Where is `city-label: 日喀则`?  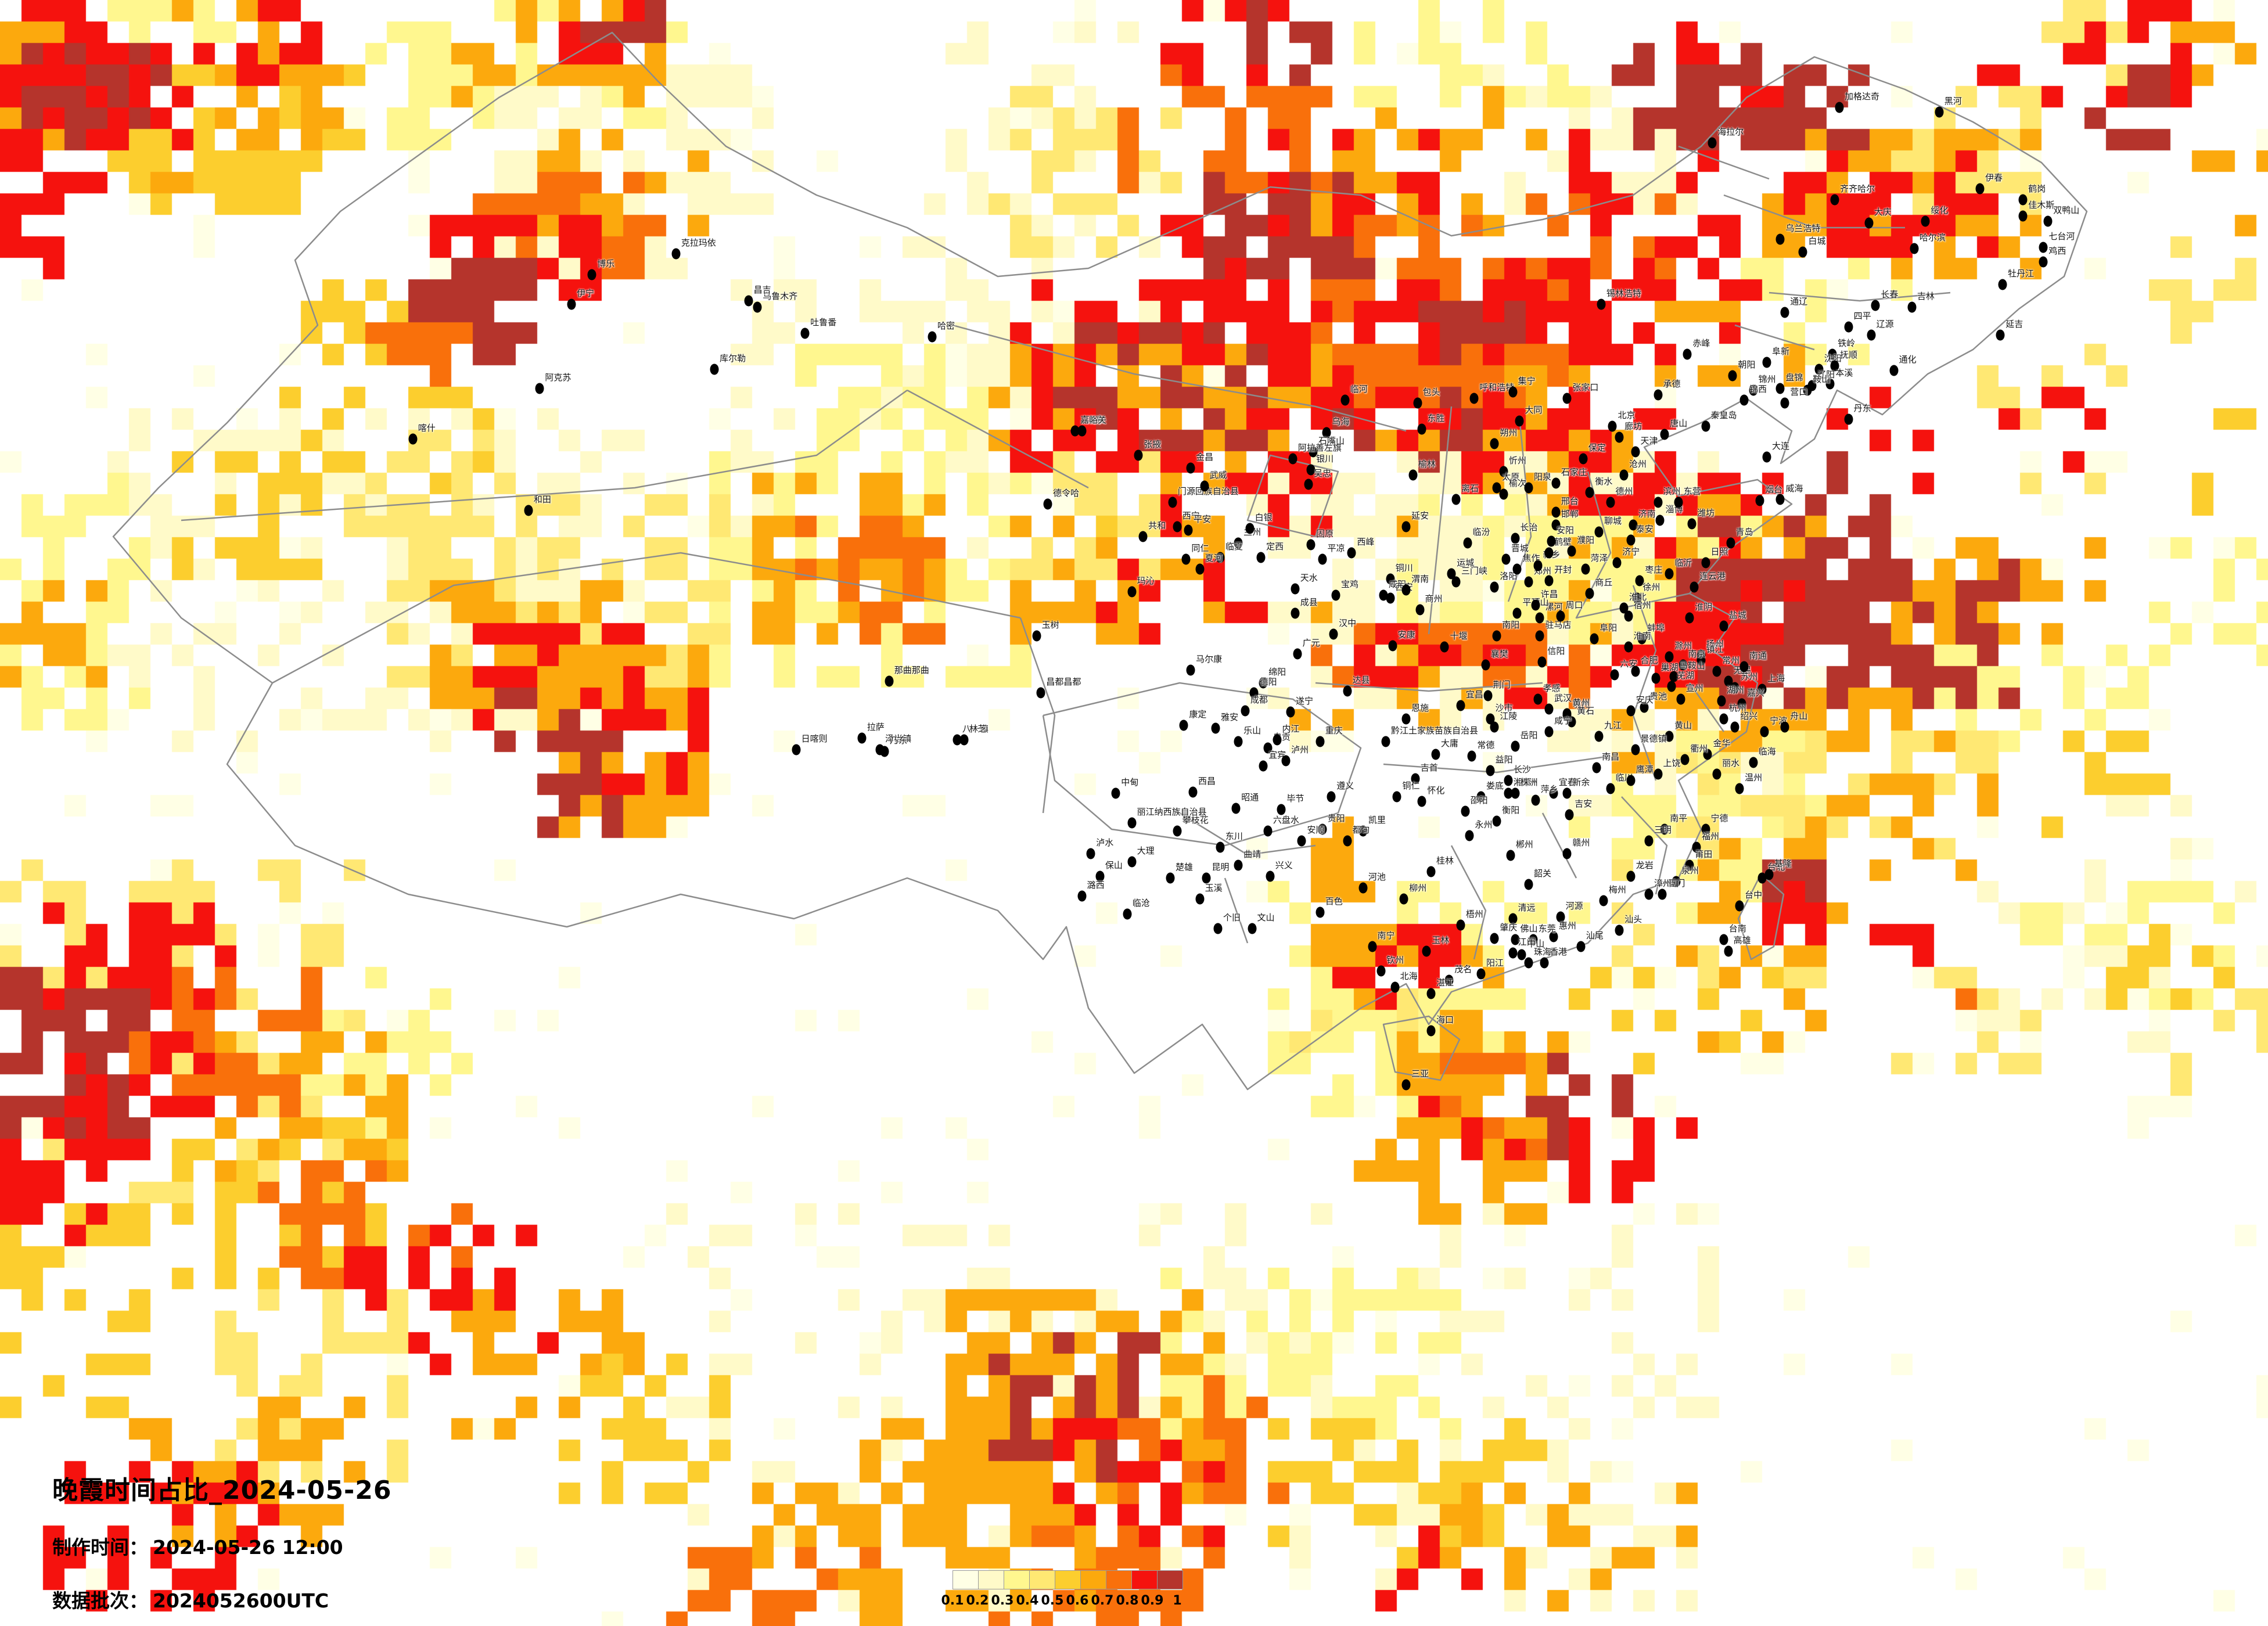 city-label: 日喀则 is located at coordinates (814, 739).